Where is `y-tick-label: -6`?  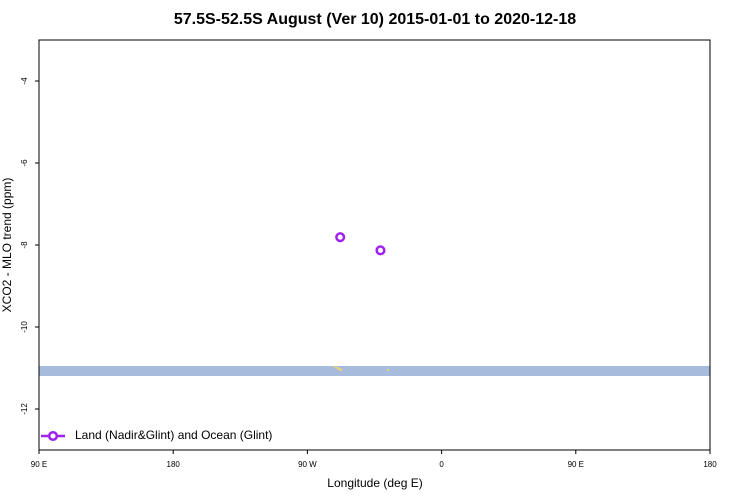
y-tick-label: -6 is located at coordinates (24, 163).